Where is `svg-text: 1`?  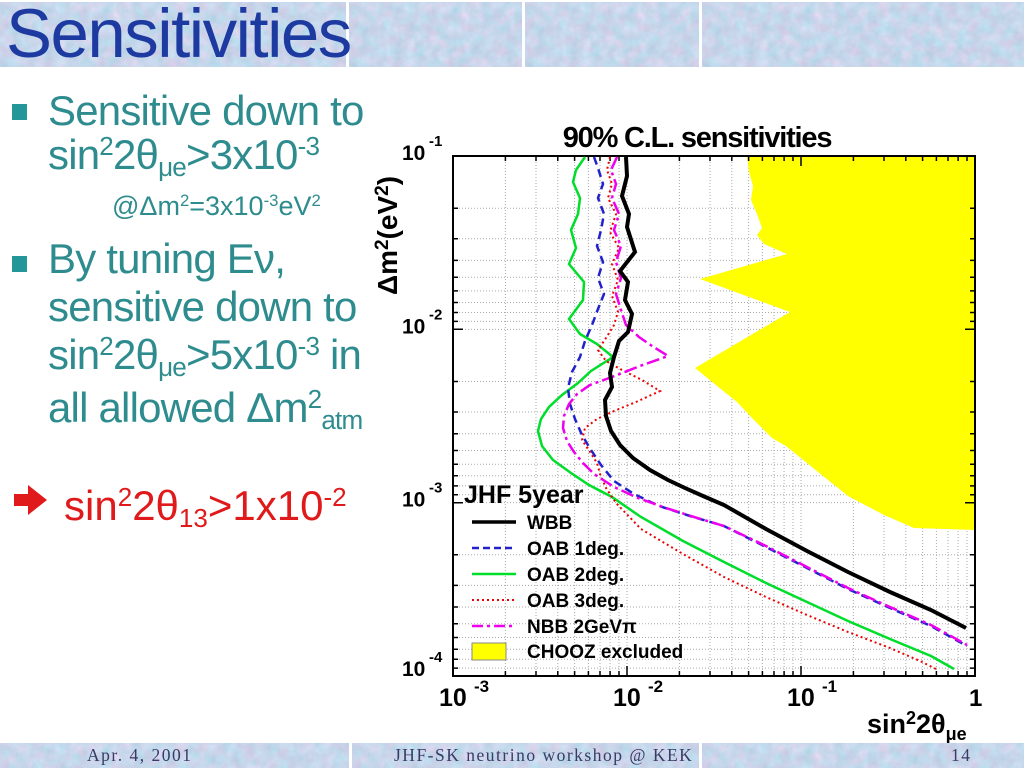 svg-text: 1 is located at coordinates (975, 698).